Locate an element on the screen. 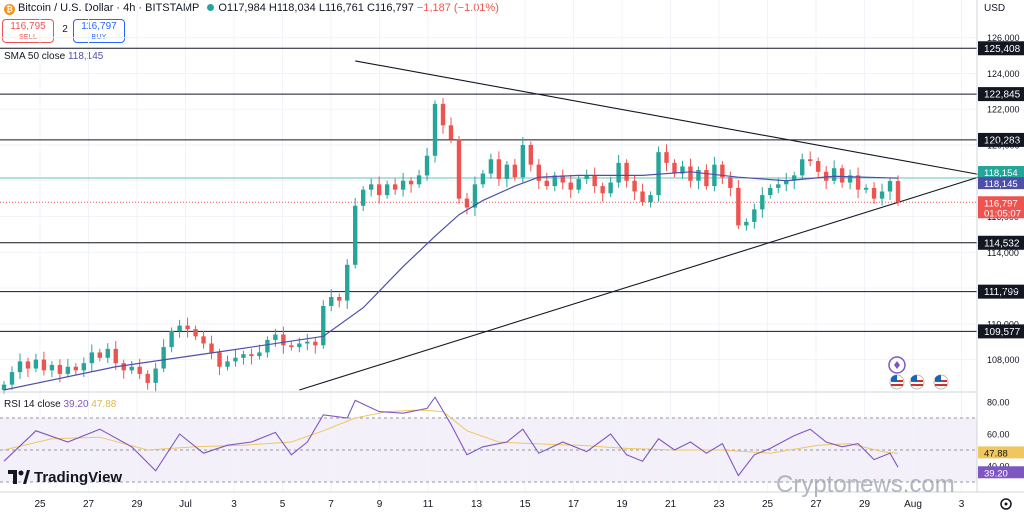 Image resolution: width=1024 pixels, height=512 pixels. x-tick-label: 11 is located at coordinates (428, 504).